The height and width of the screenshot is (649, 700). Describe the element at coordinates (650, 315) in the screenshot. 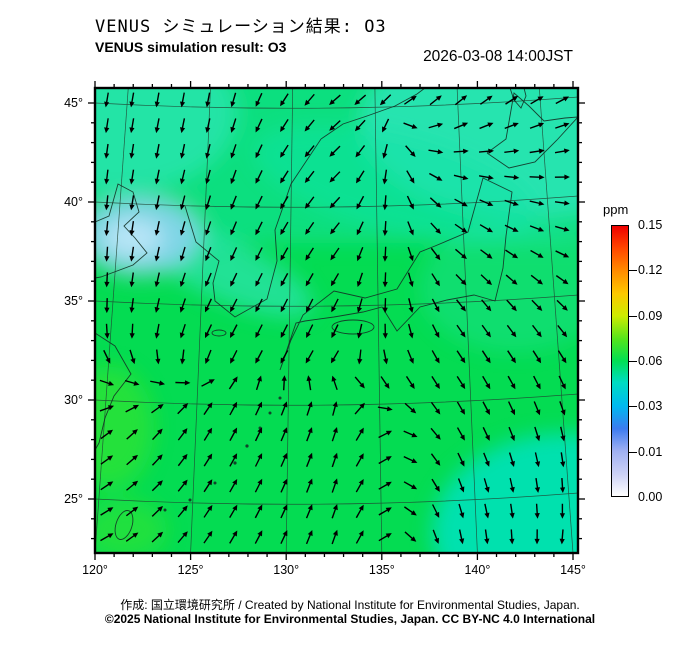

I see `colorbar-tick-label: 0.09` at that location.